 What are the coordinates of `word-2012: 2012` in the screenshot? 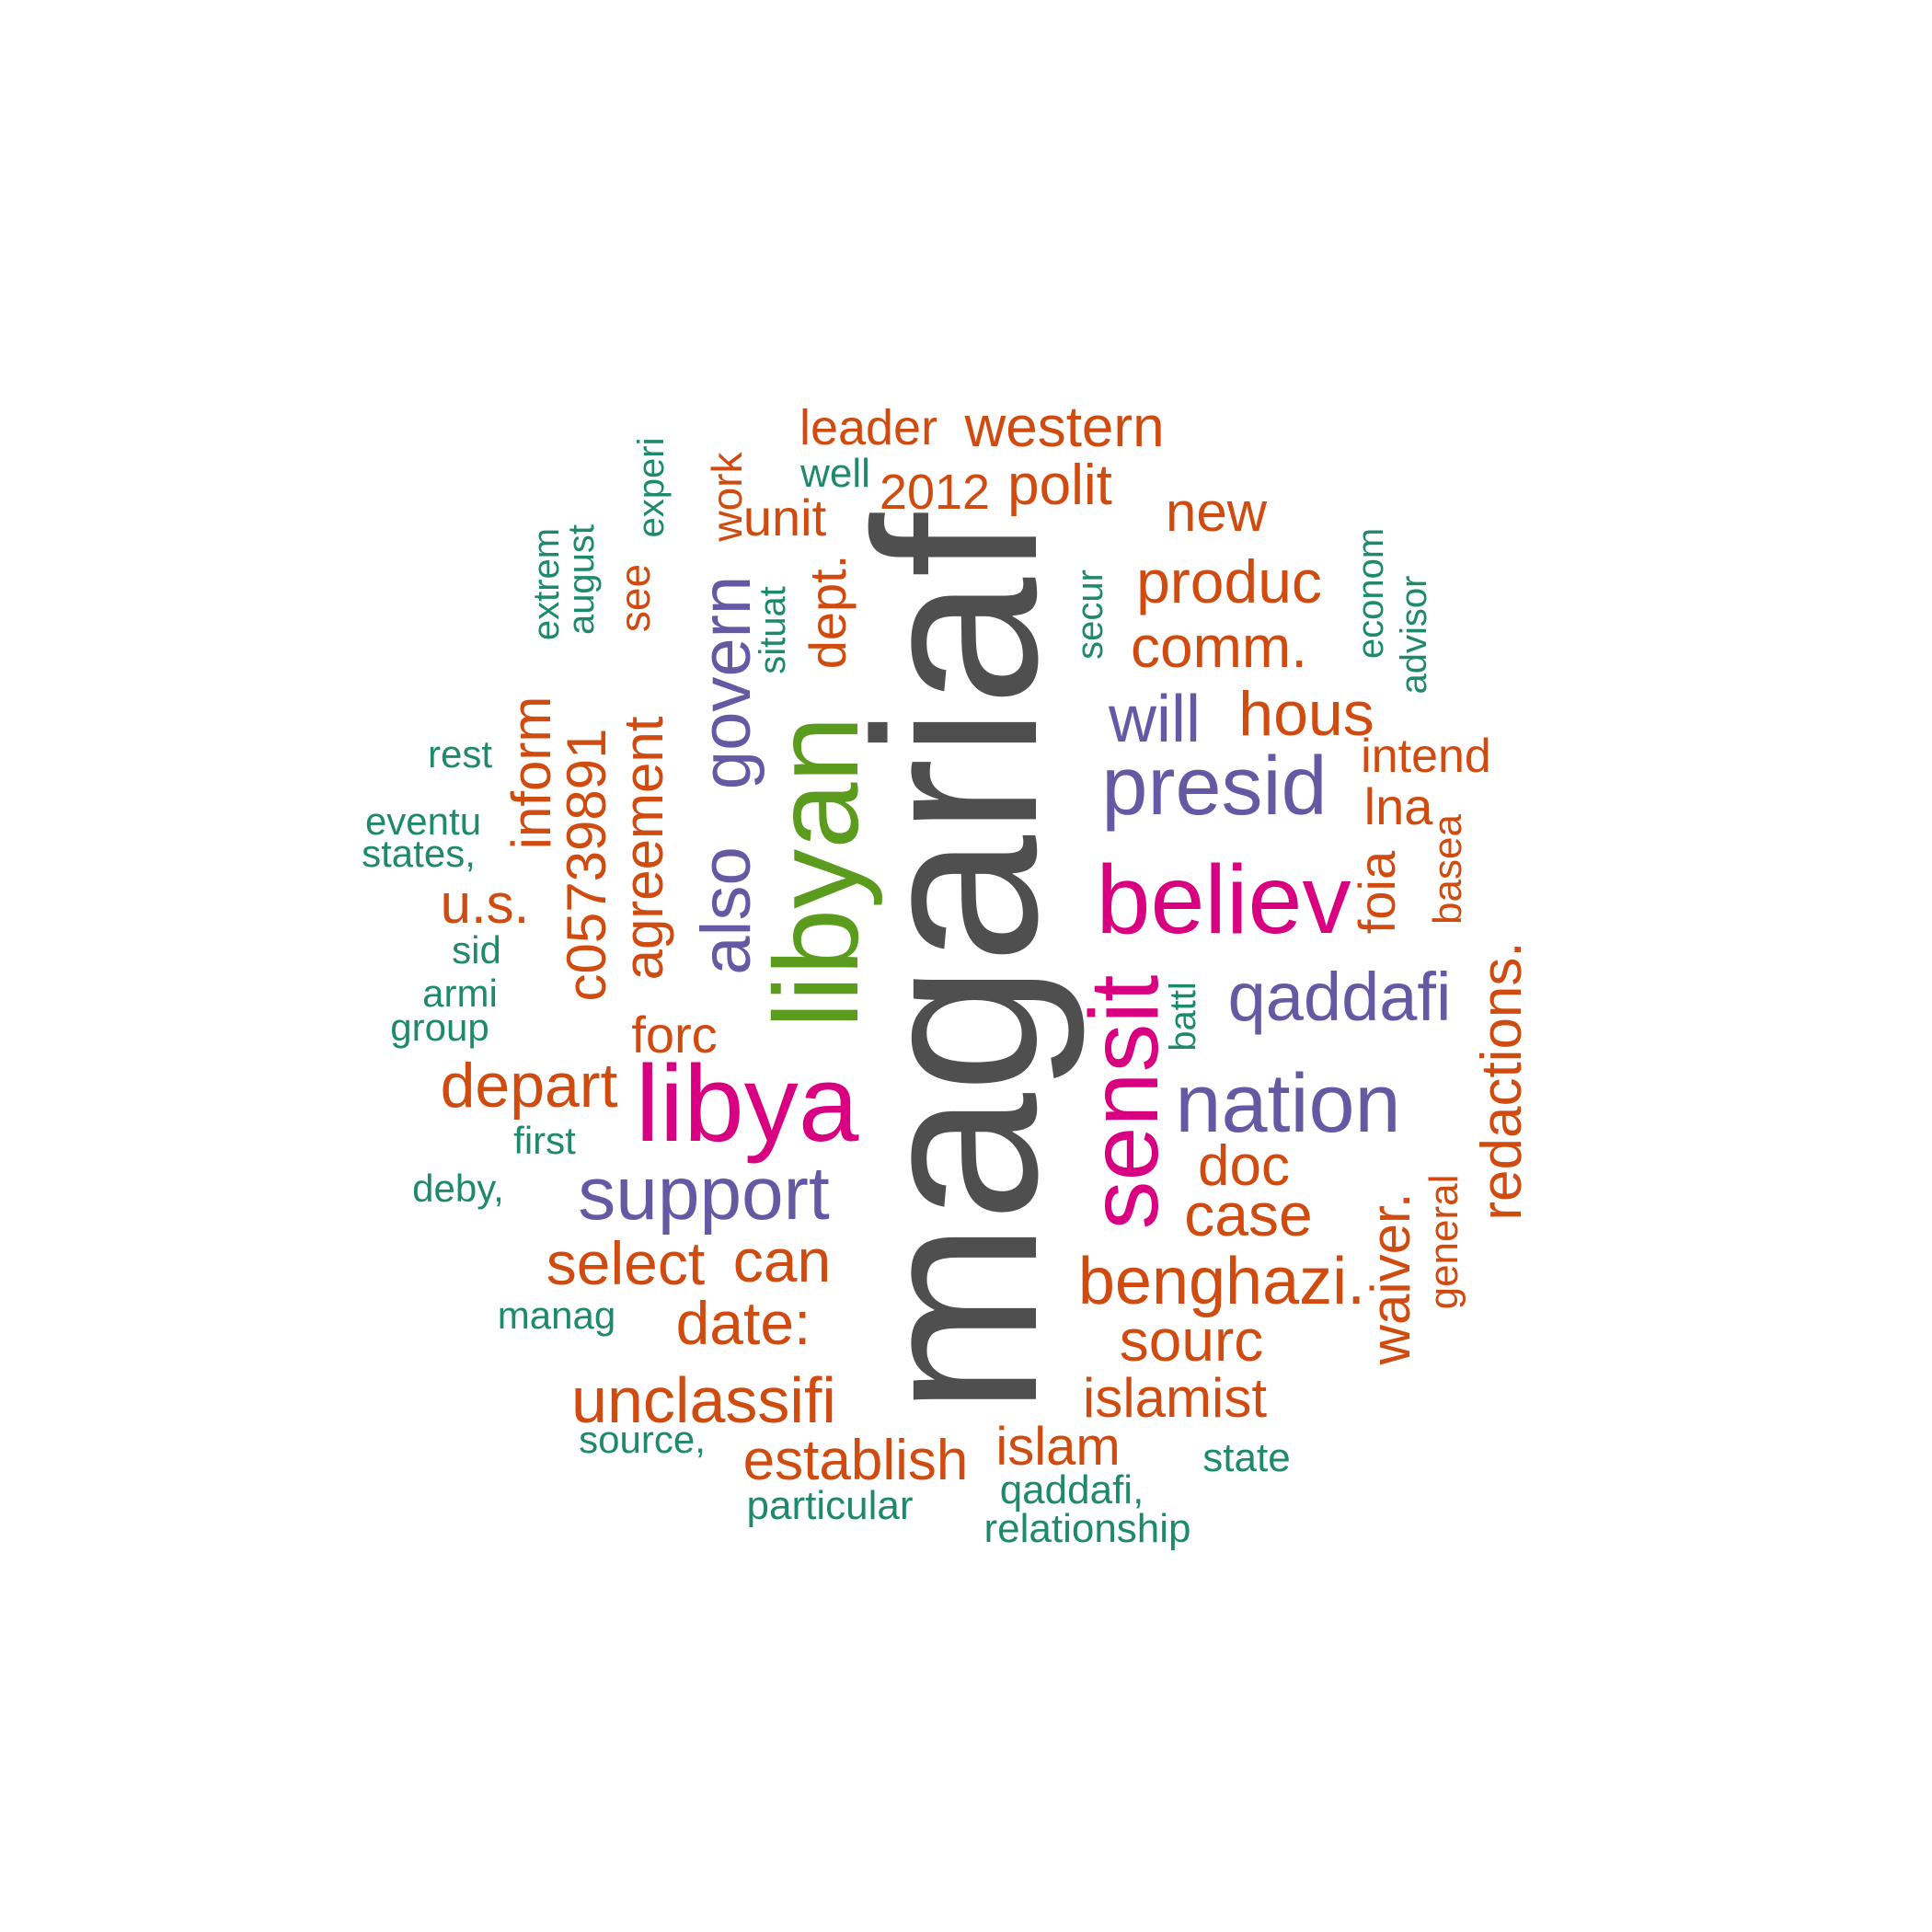 It's located at (935, 493).